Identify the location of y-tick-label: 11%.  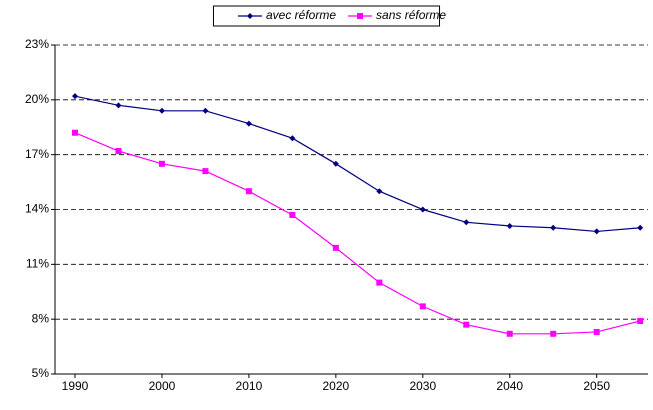
(37, 264).